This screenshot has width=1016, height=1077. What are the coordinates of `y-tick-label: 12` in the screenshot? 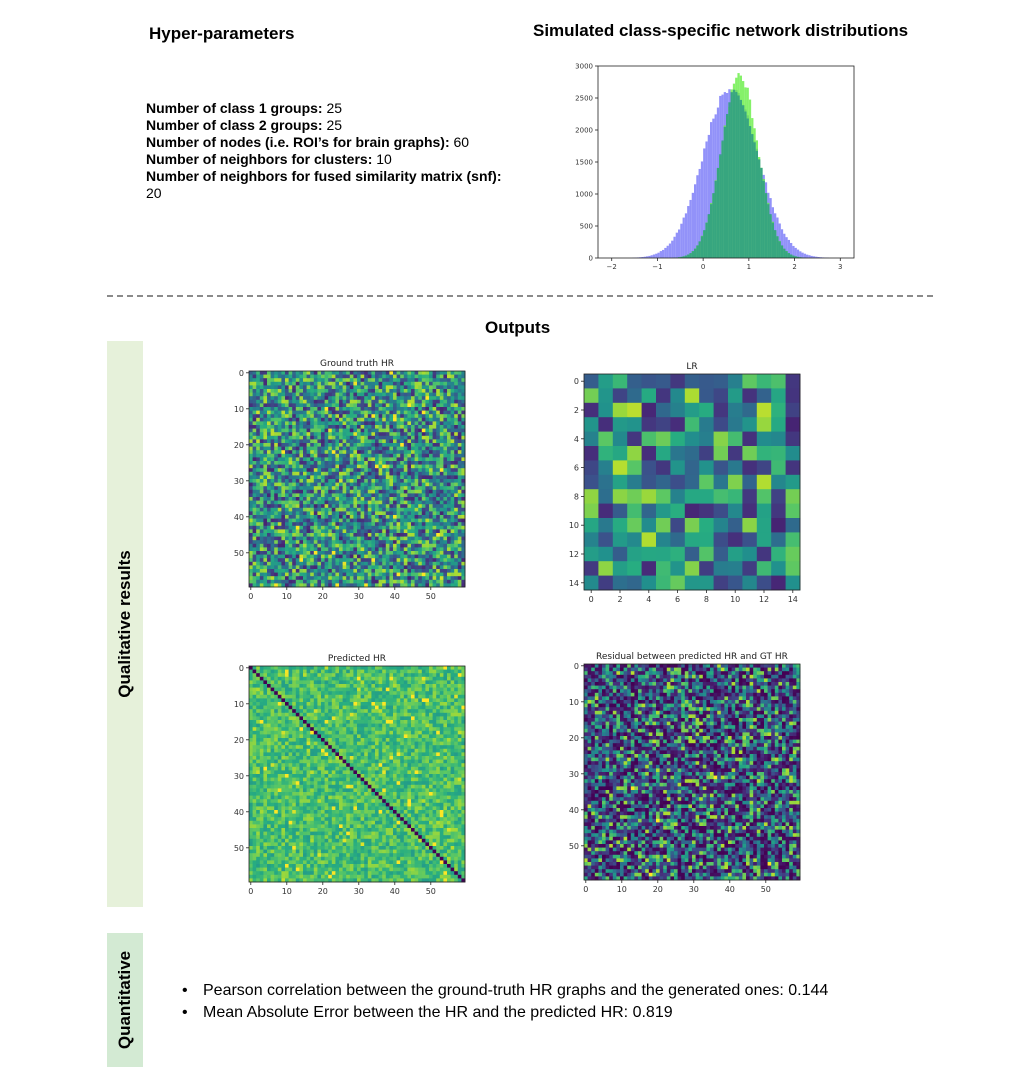 It's located at (574, 554).